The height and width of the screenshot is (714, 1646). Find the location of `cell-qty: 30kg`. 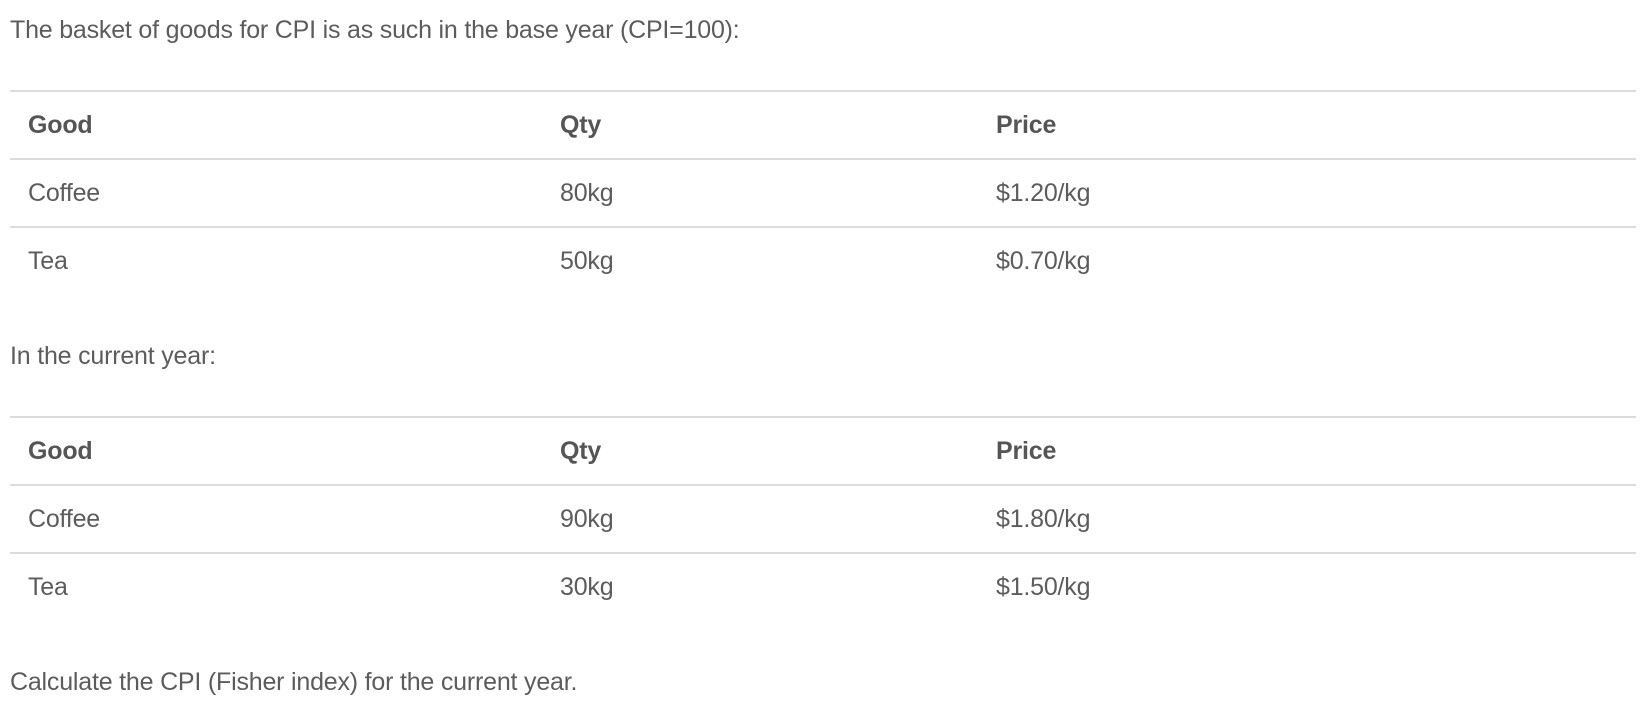

cell-qty: 30kg is located at coordinates (587, 587).